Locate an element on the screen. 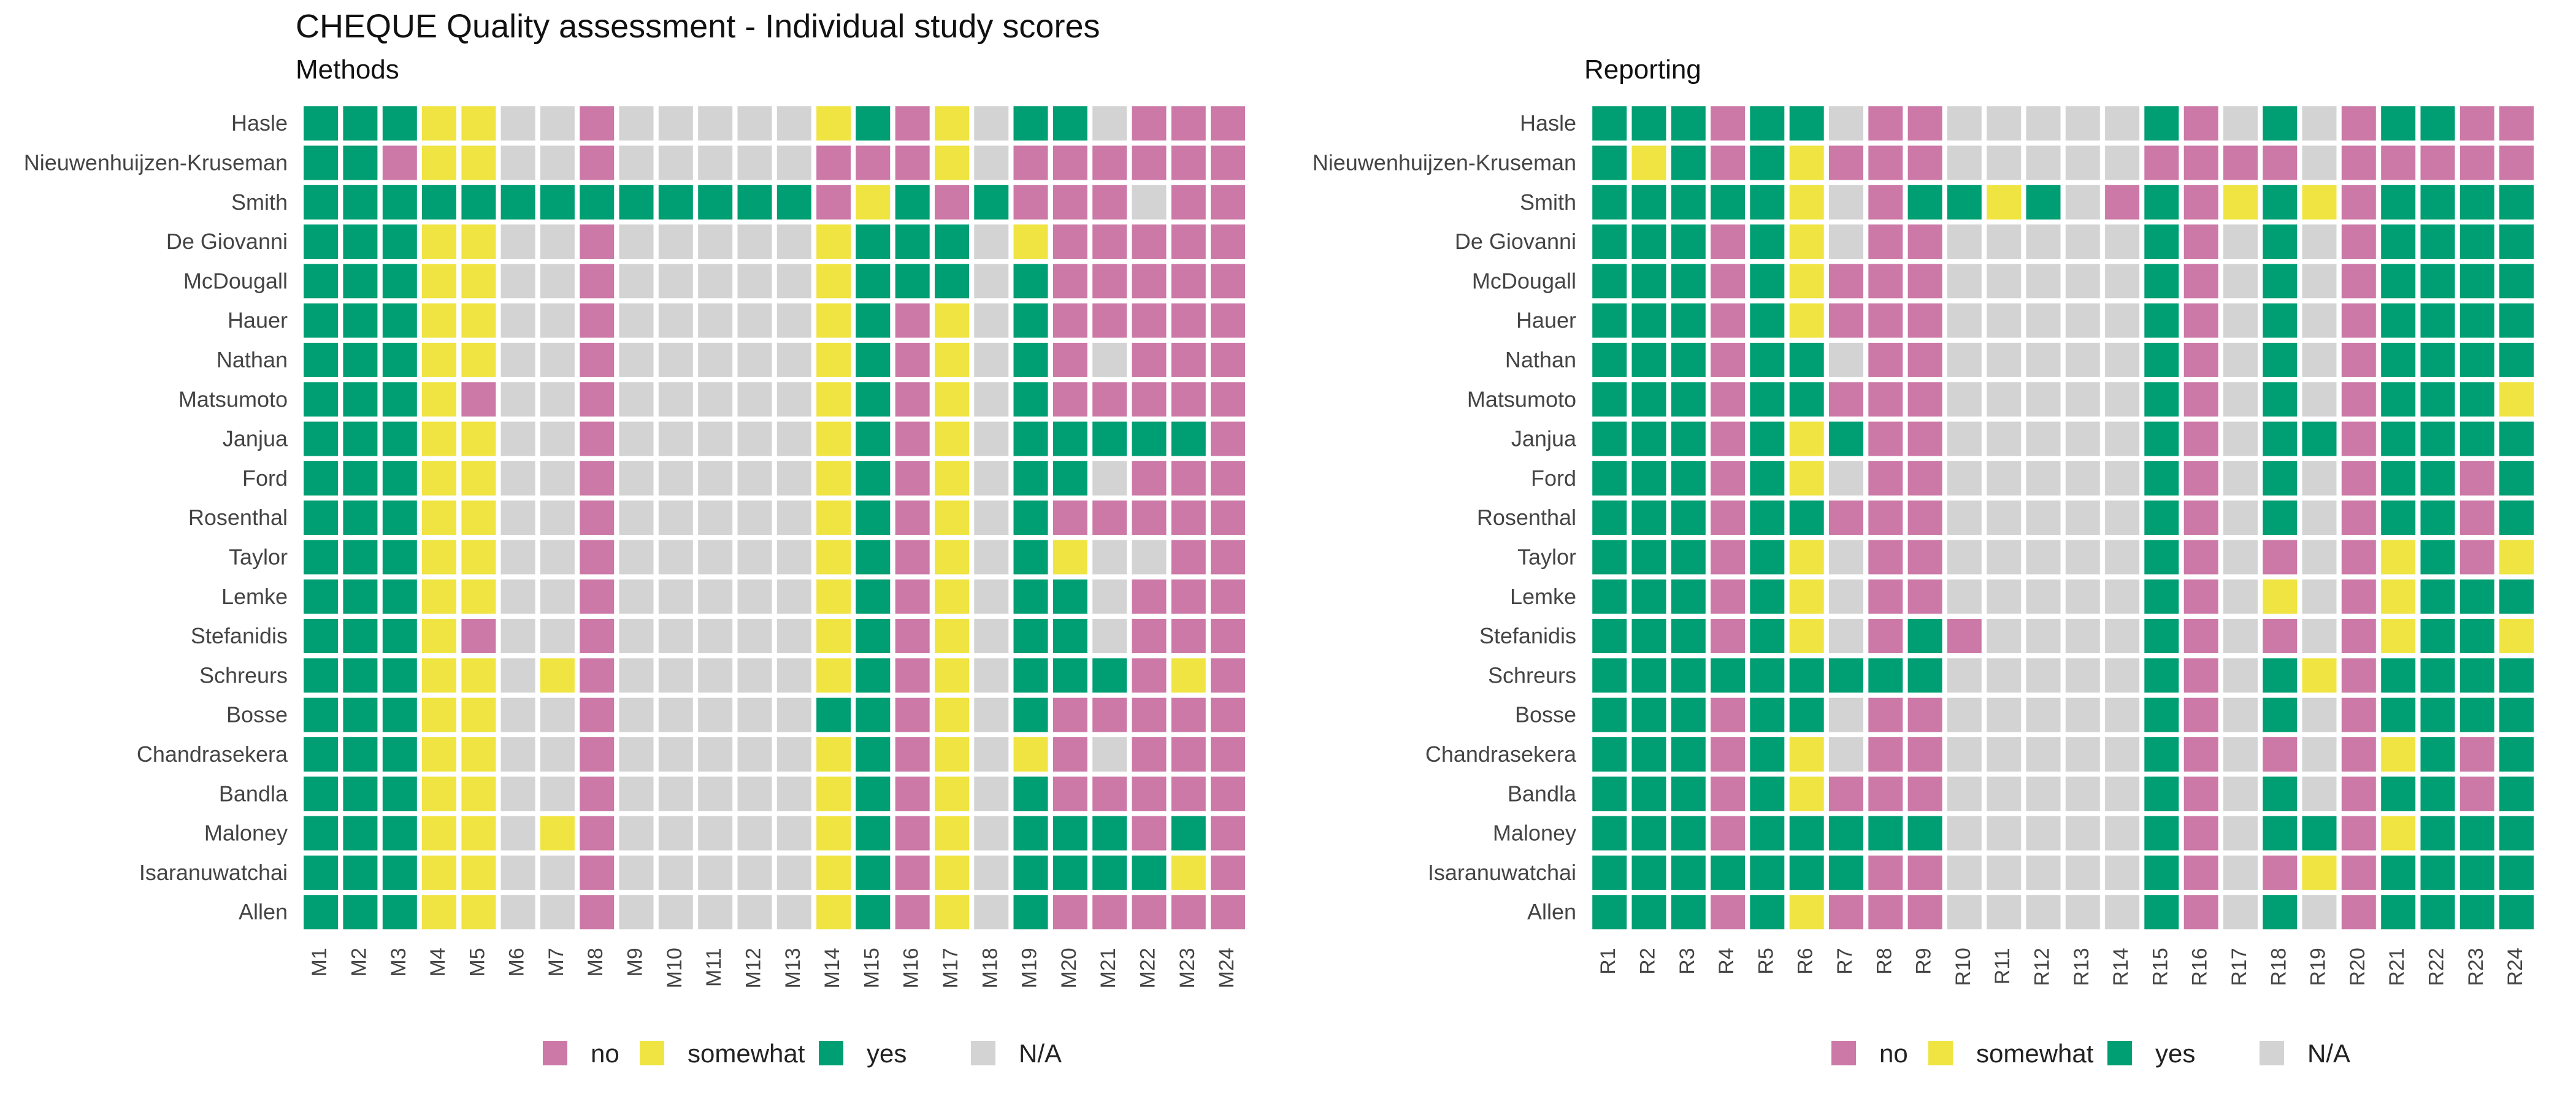  legend-label: yes is located at coordinates (2175, 1053).